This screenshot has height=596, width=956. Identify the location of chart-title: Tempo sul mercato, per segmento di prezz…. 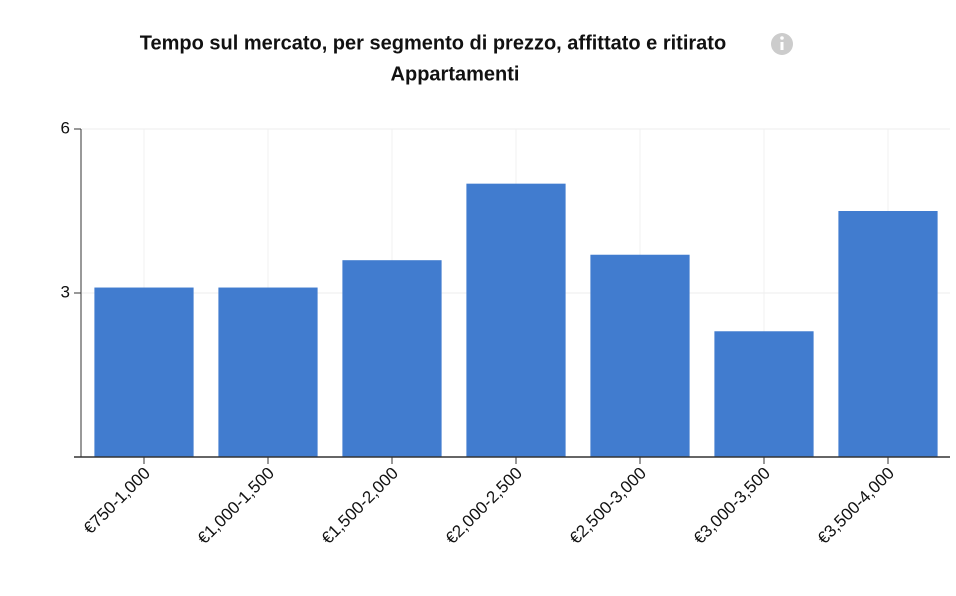
(433, 43).